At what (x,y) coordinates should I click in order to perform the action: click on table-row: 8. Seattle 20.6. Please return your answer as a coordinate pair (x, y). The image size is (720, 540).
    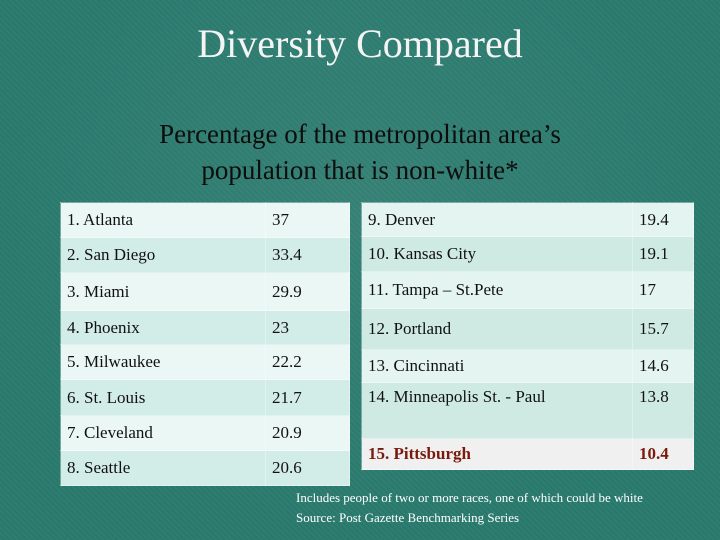
    Looking at the image, I should click on (205, 468).